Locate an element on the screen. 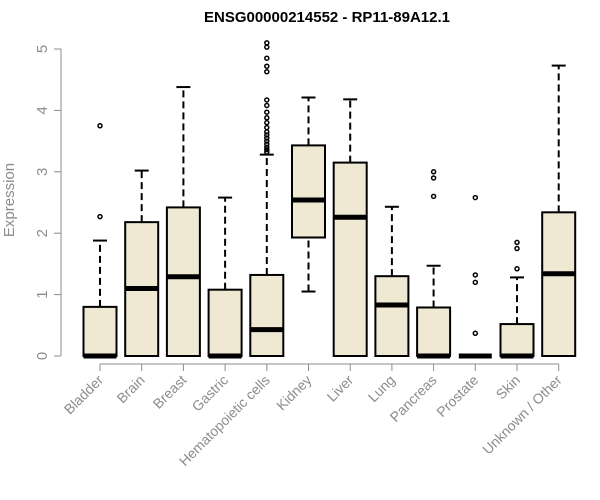 This screenshot has width=600, height=500. x-tick-label: Breast is located at coordinates (170, 392).